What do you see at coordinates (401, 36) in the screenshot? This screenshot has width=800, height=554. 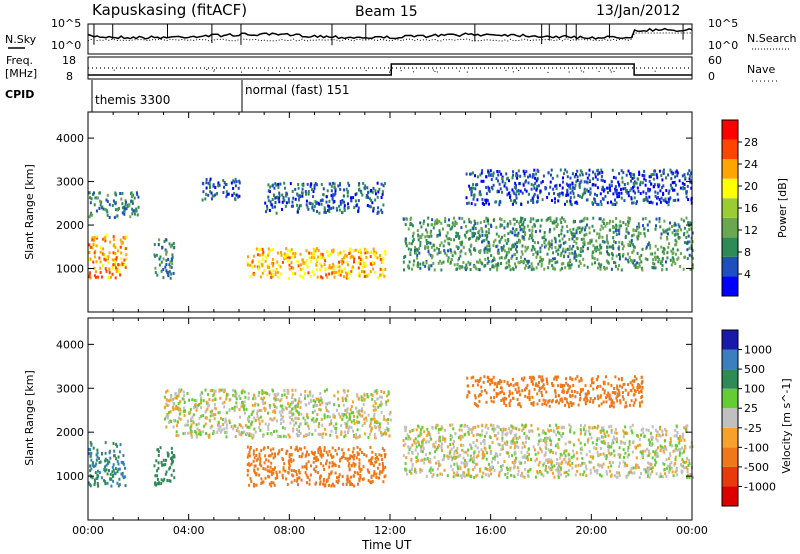 I see `noise-panel: N.Sky 10^5 10^0 10^5 10^0 N.Search` at bounding box center [401, 36].